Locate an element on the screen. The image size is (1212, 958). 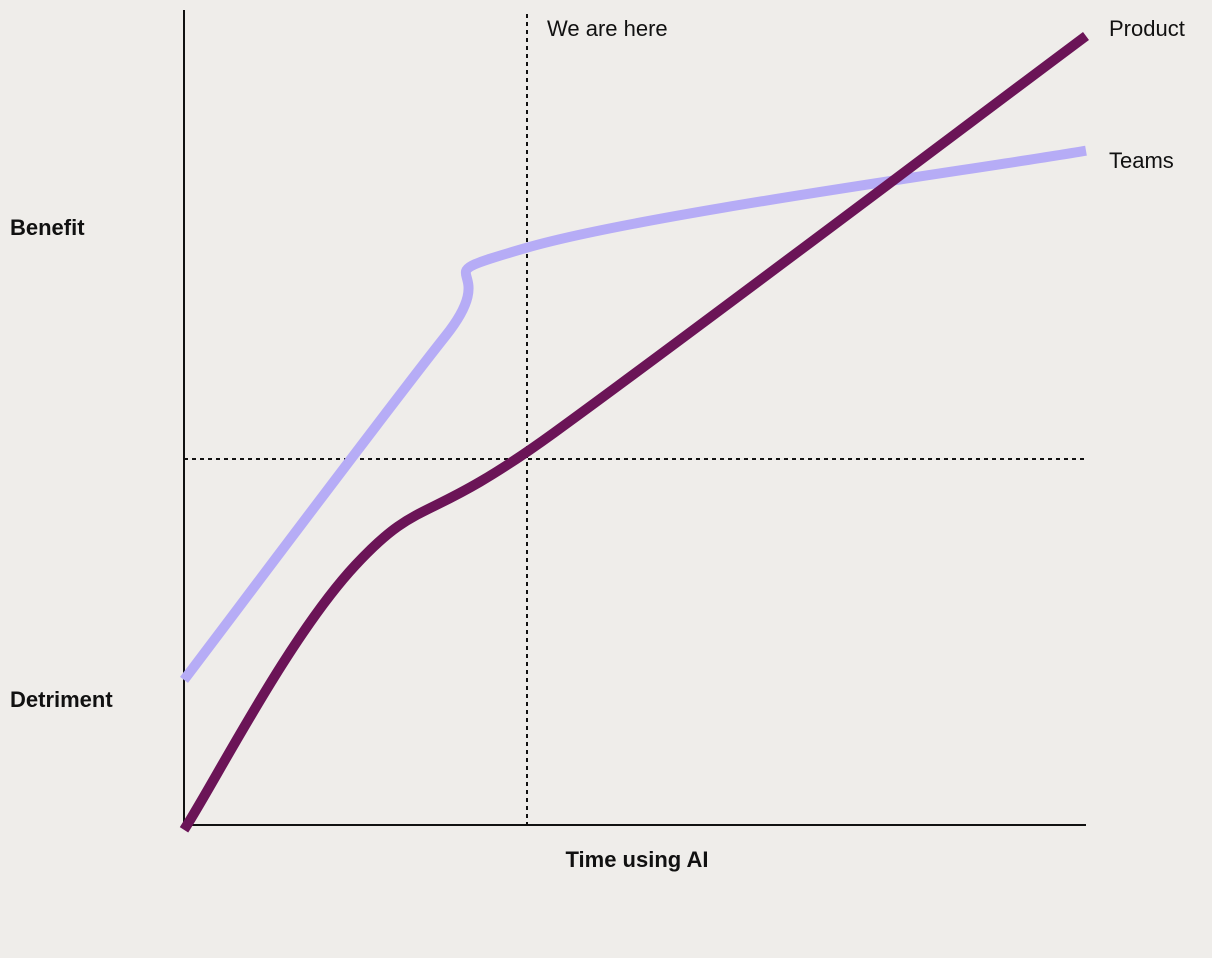
y-label-benefit: Benefit is located at coordinates (47, 227).